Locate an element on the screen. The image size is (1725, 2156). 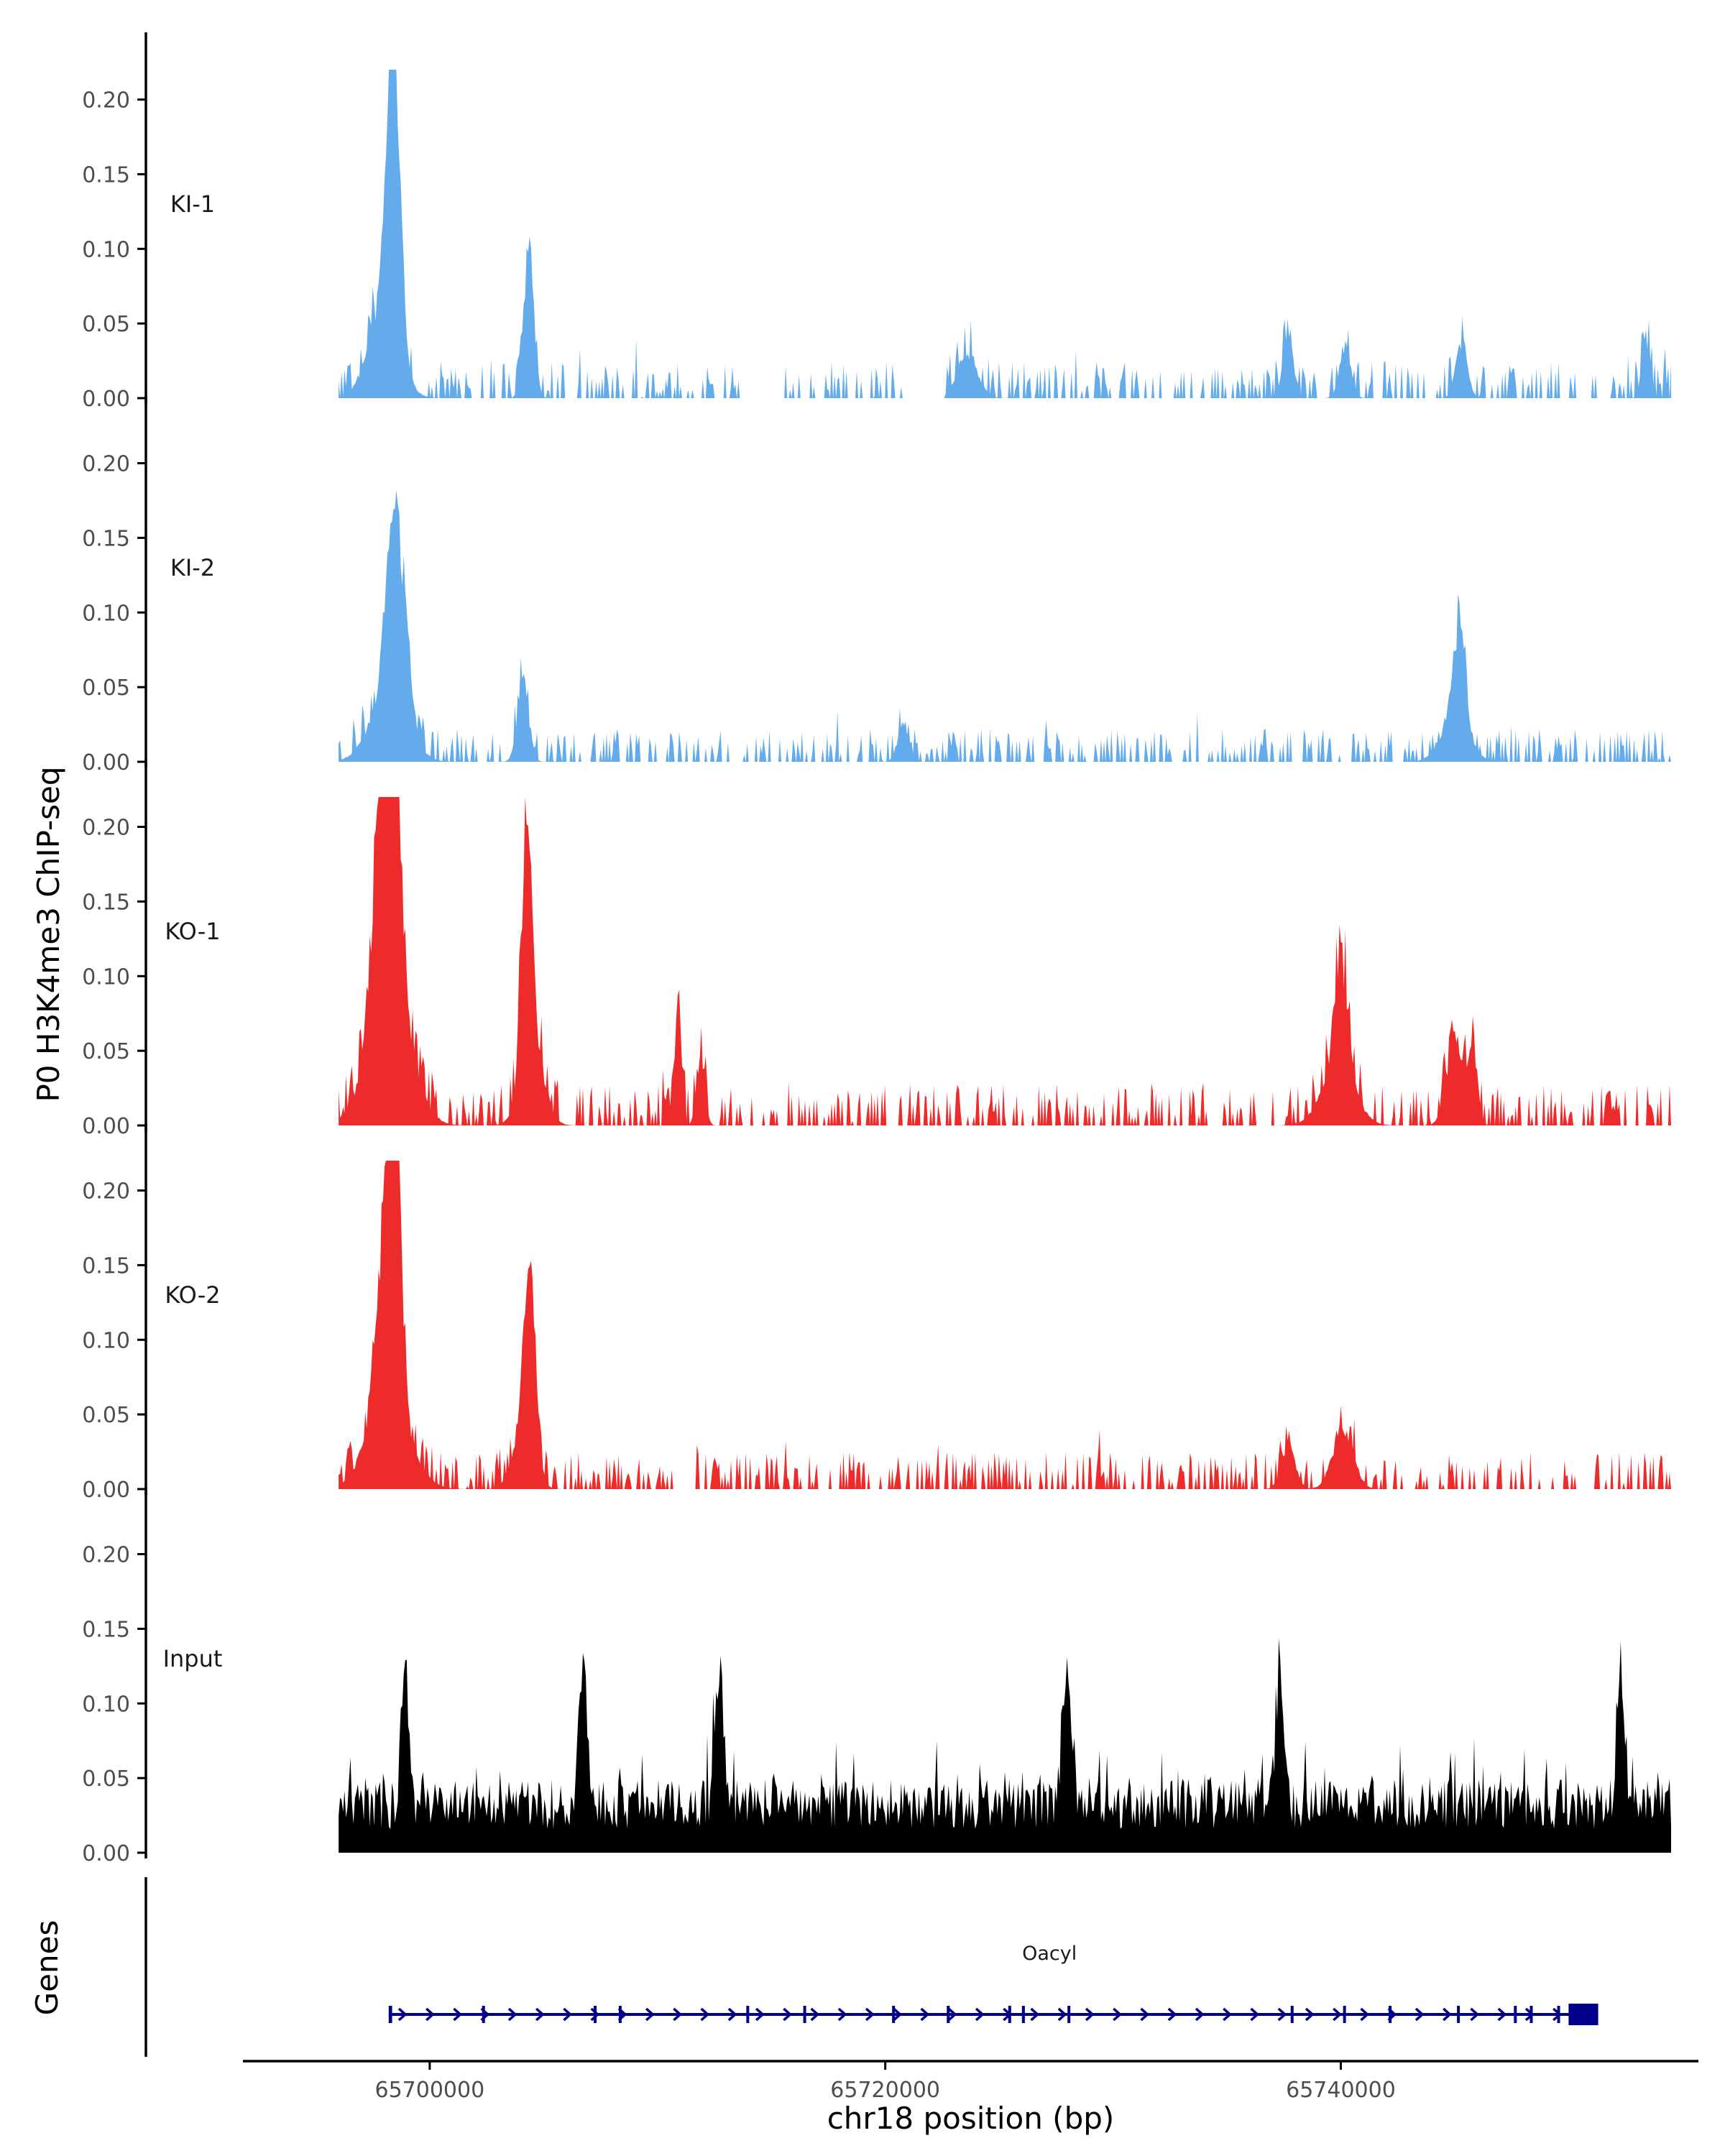
track-label: KO-1 is located at coordinates (192, 931).